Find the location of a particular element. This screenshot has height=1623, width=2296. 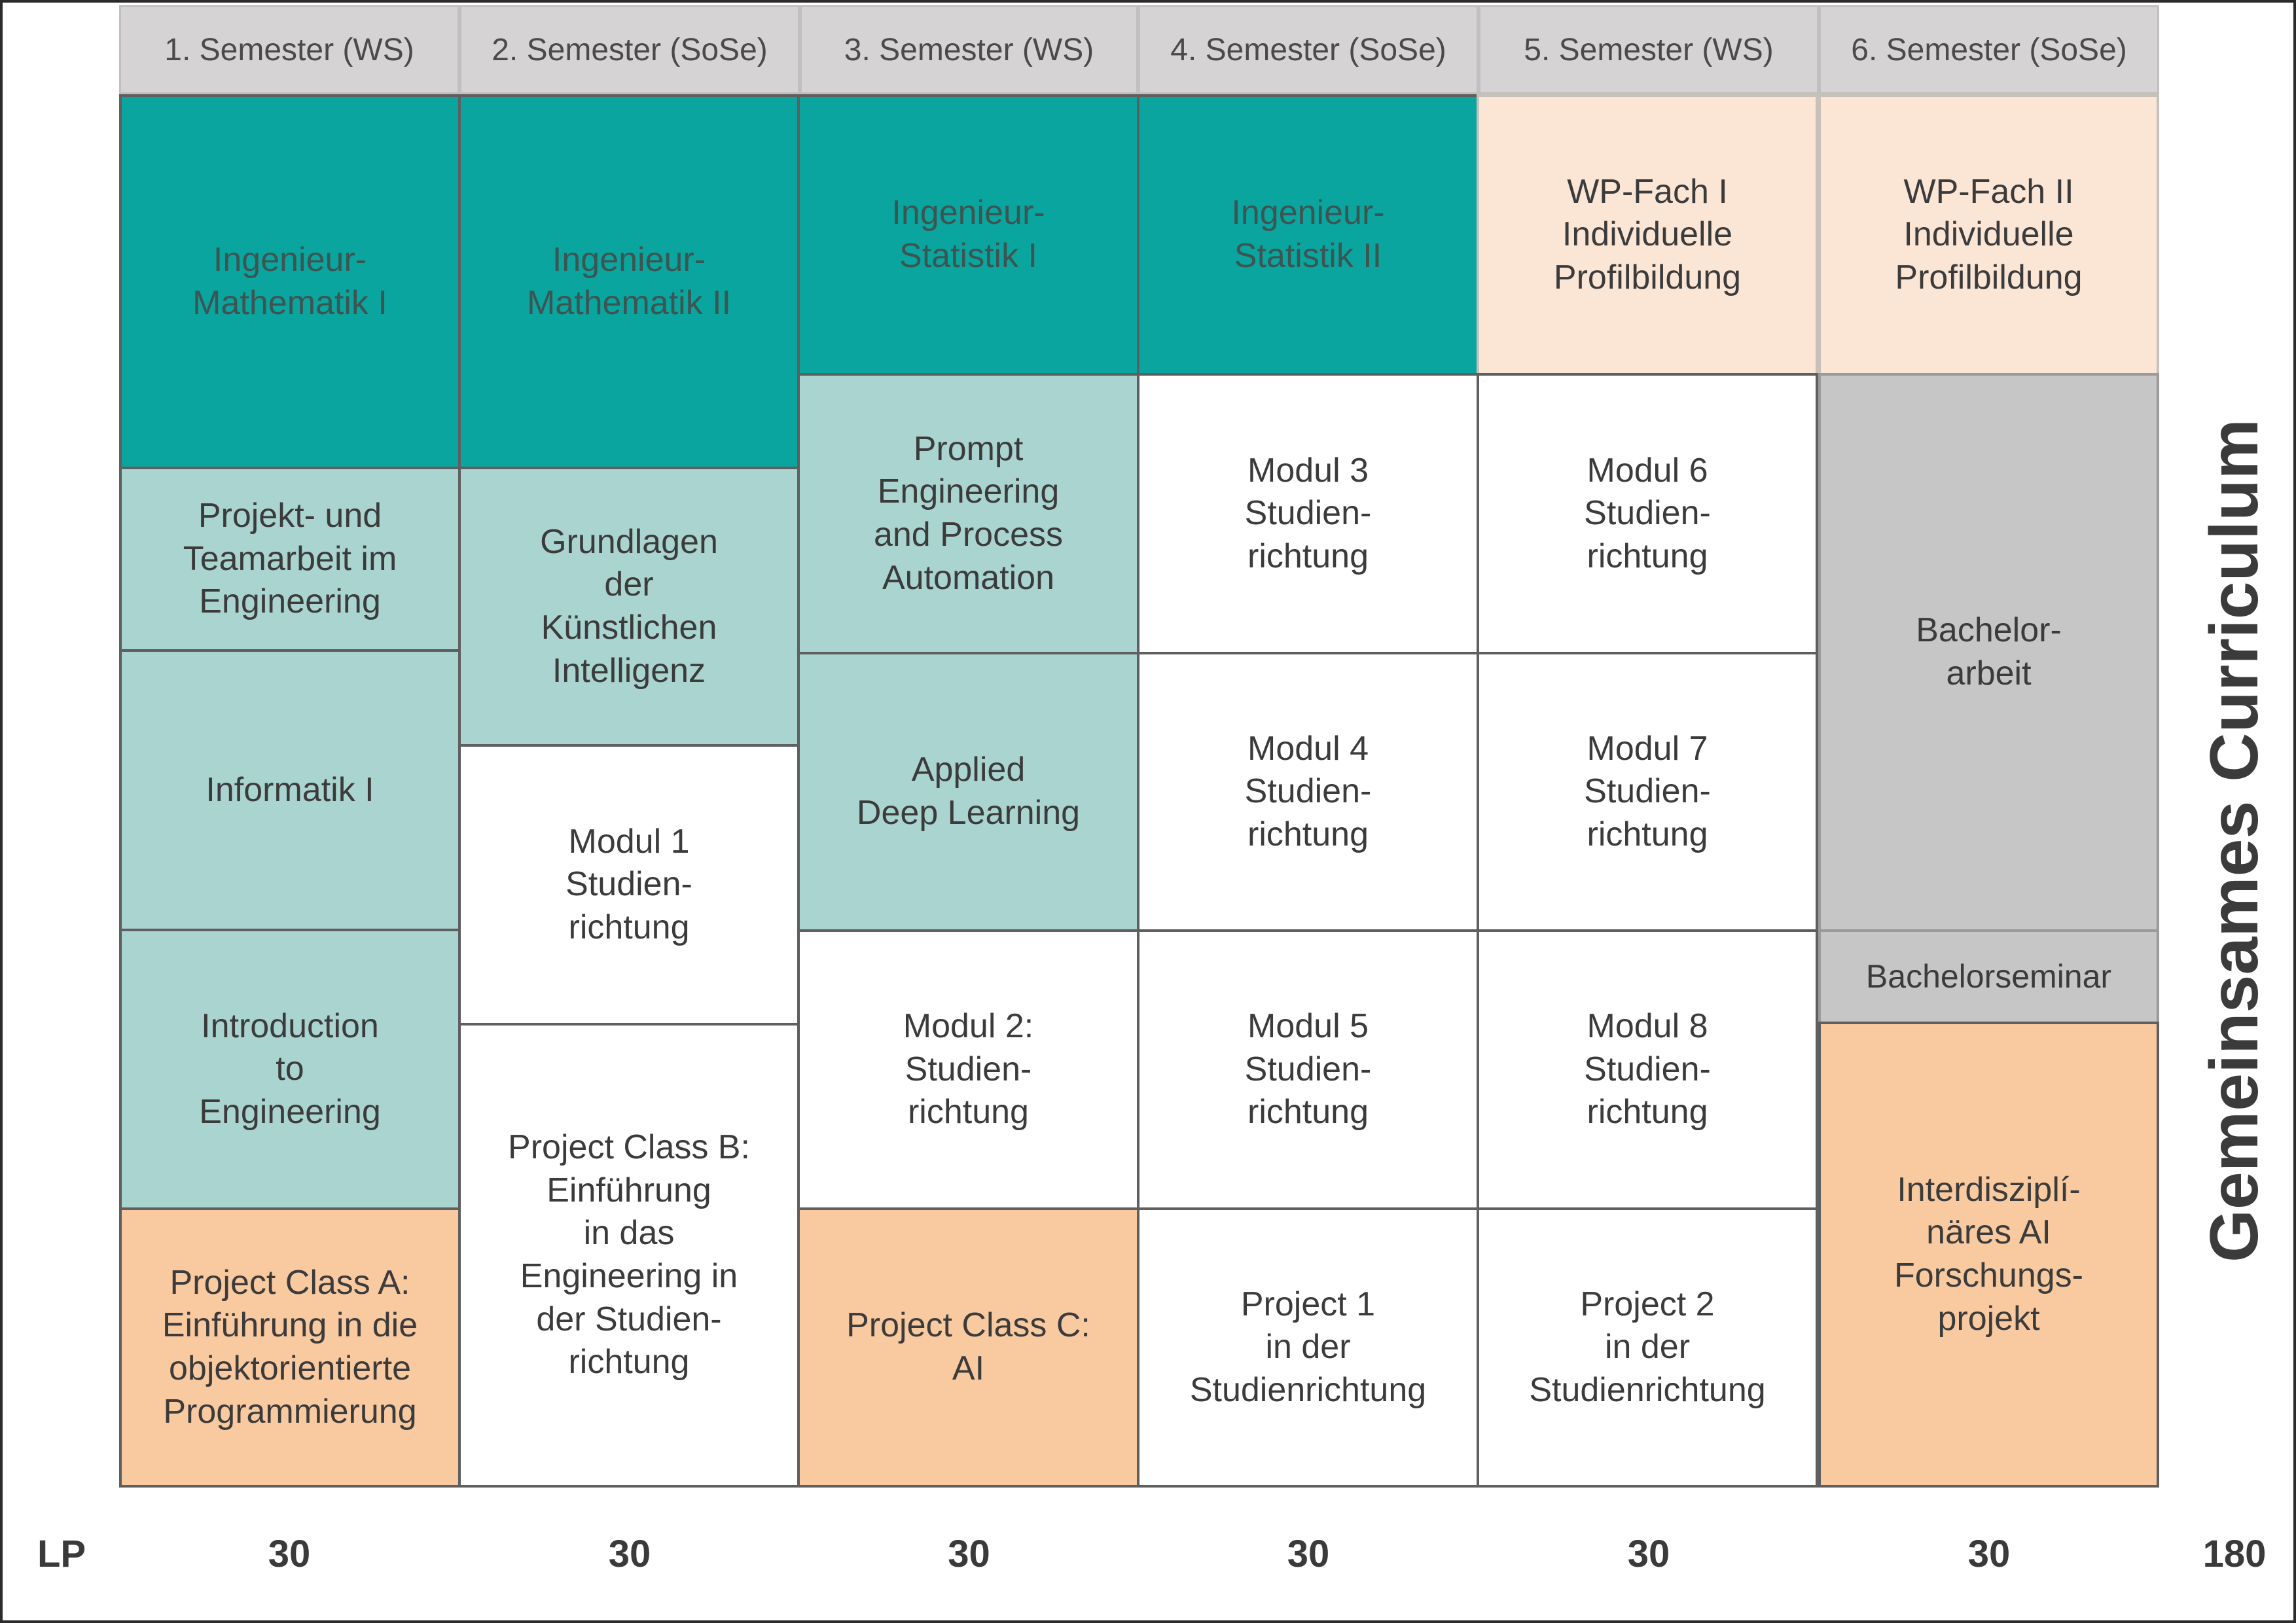

module-bachelorseminar: Bachelorseminar is located at coordinates (1988, 976).